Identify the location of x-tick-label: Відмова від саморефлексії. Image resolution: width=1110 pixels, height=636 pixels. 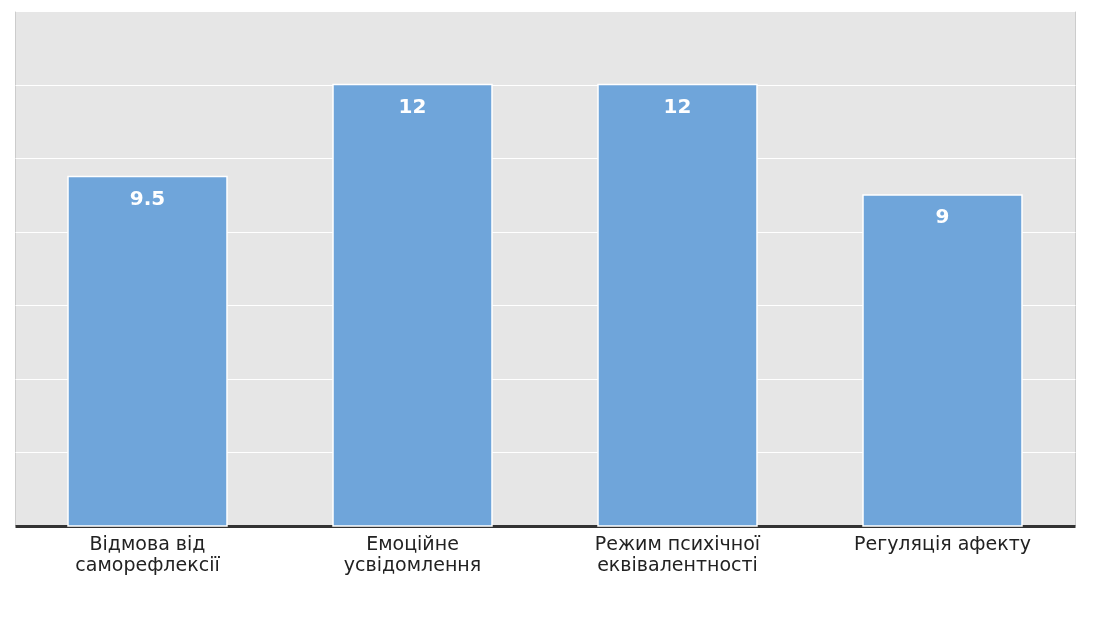
(148, 553).